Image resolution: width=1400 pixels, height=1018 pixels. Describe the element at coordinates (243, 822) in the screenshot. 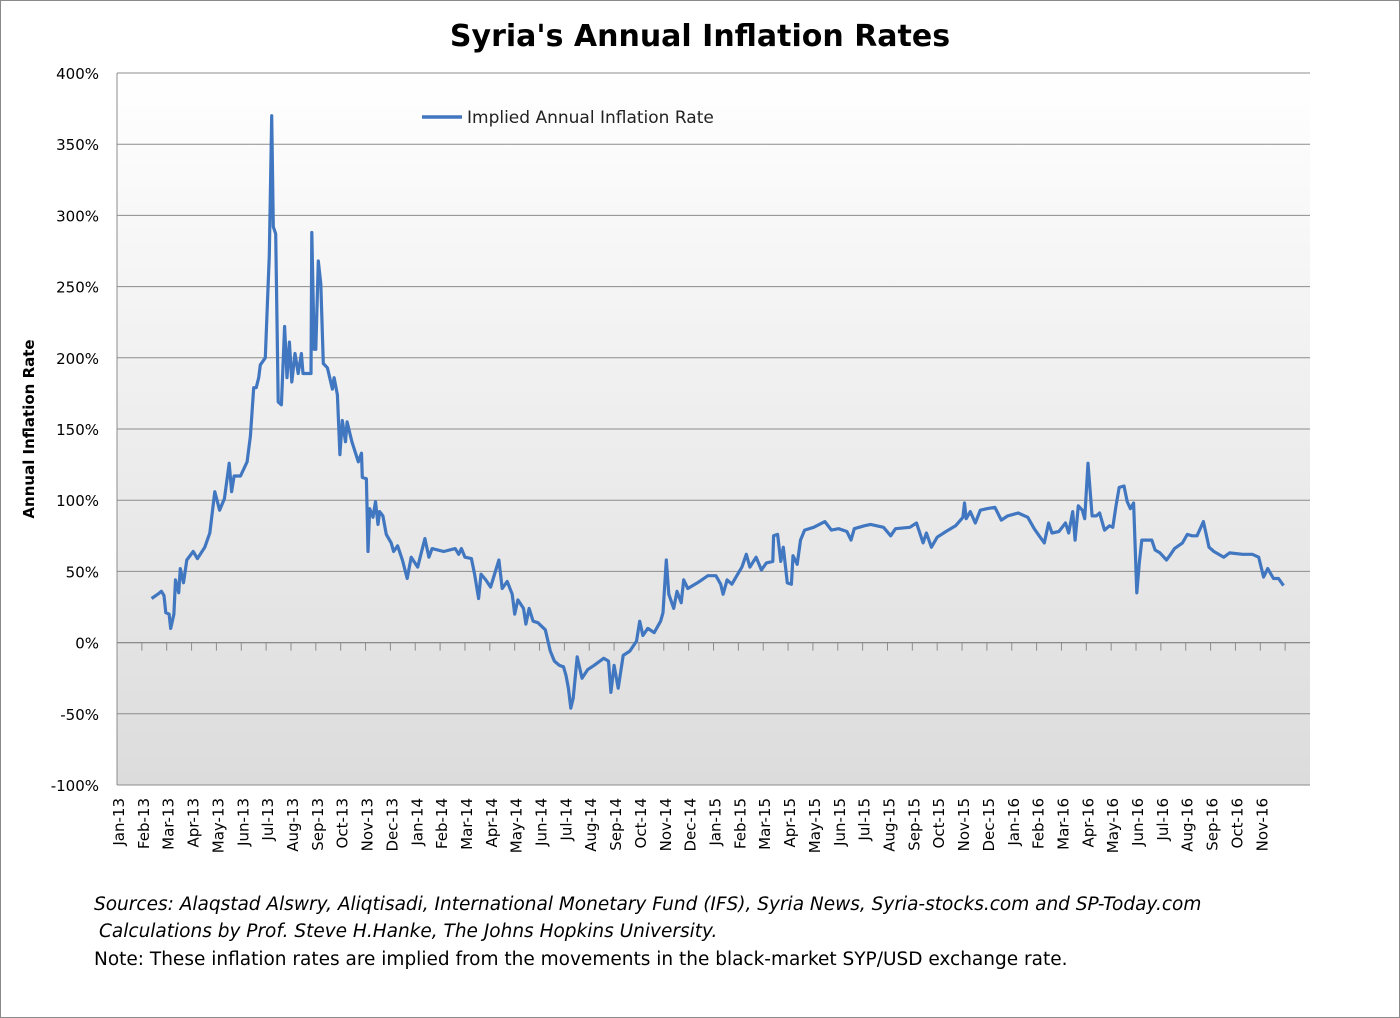

I see `x-tick-label: Jun-13` at that location.